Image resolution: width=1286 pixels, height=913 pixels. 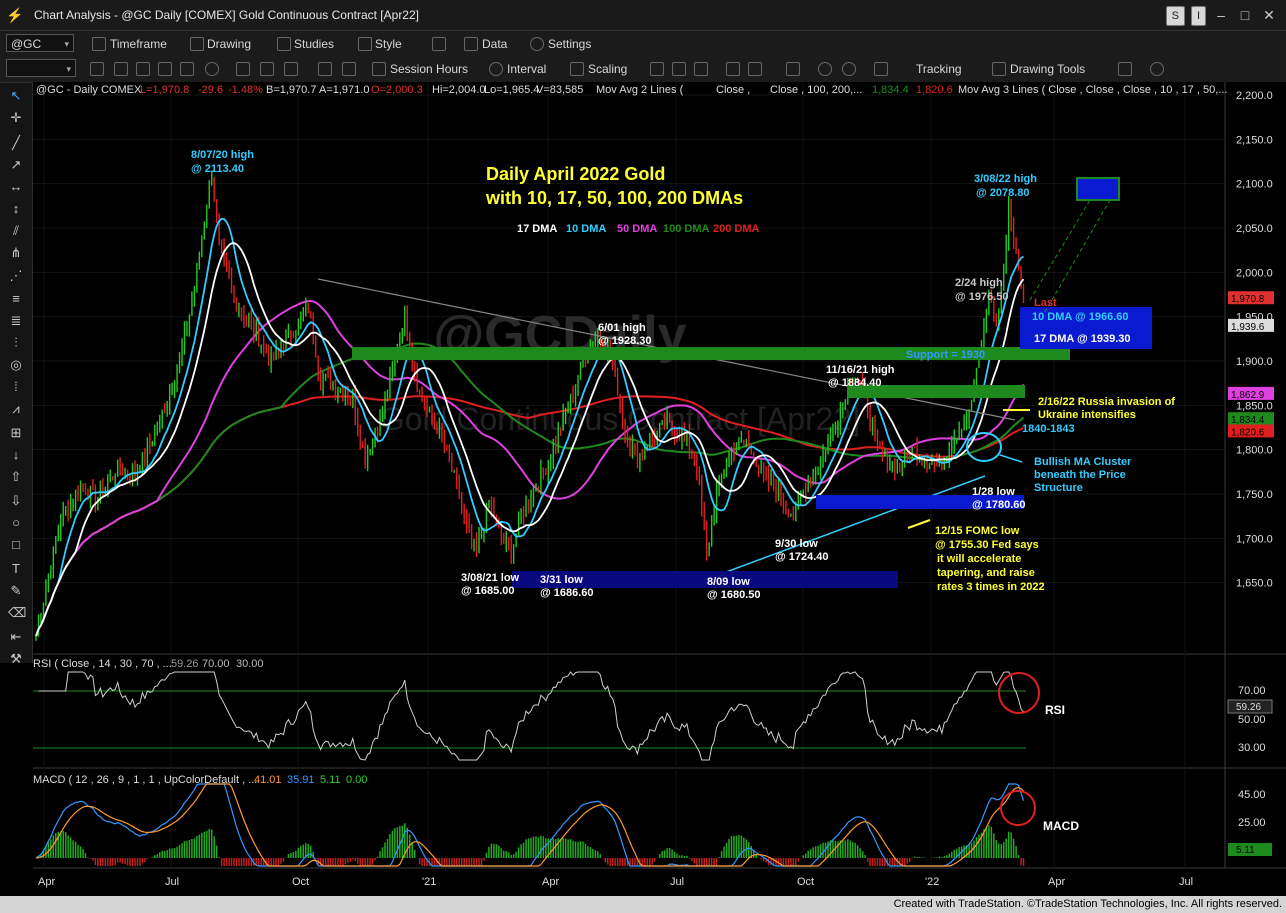 I want to click on bar-chart-icon, so click(x=657, y=69).